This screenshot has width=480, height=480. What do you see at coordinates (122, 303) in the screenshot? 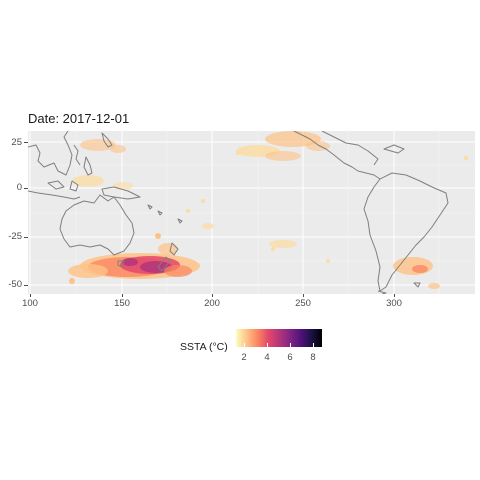
I see `x-tick-label-150: 150` at bounding box center [122, 303].